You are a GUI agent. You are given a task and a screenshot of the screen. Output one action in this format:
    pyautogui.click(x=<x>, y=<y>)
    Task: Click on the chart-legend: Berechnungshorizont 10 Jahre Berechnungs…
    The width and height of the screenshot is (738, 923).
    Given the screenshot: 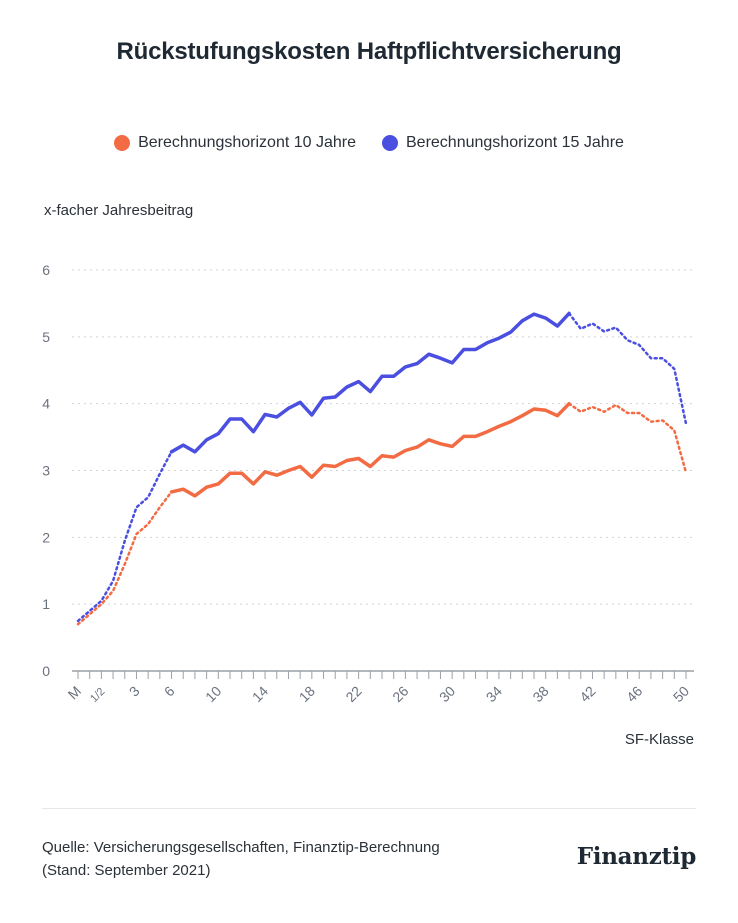 What is the action you would take?
    pyautogui.click(x=369, y=143)
    